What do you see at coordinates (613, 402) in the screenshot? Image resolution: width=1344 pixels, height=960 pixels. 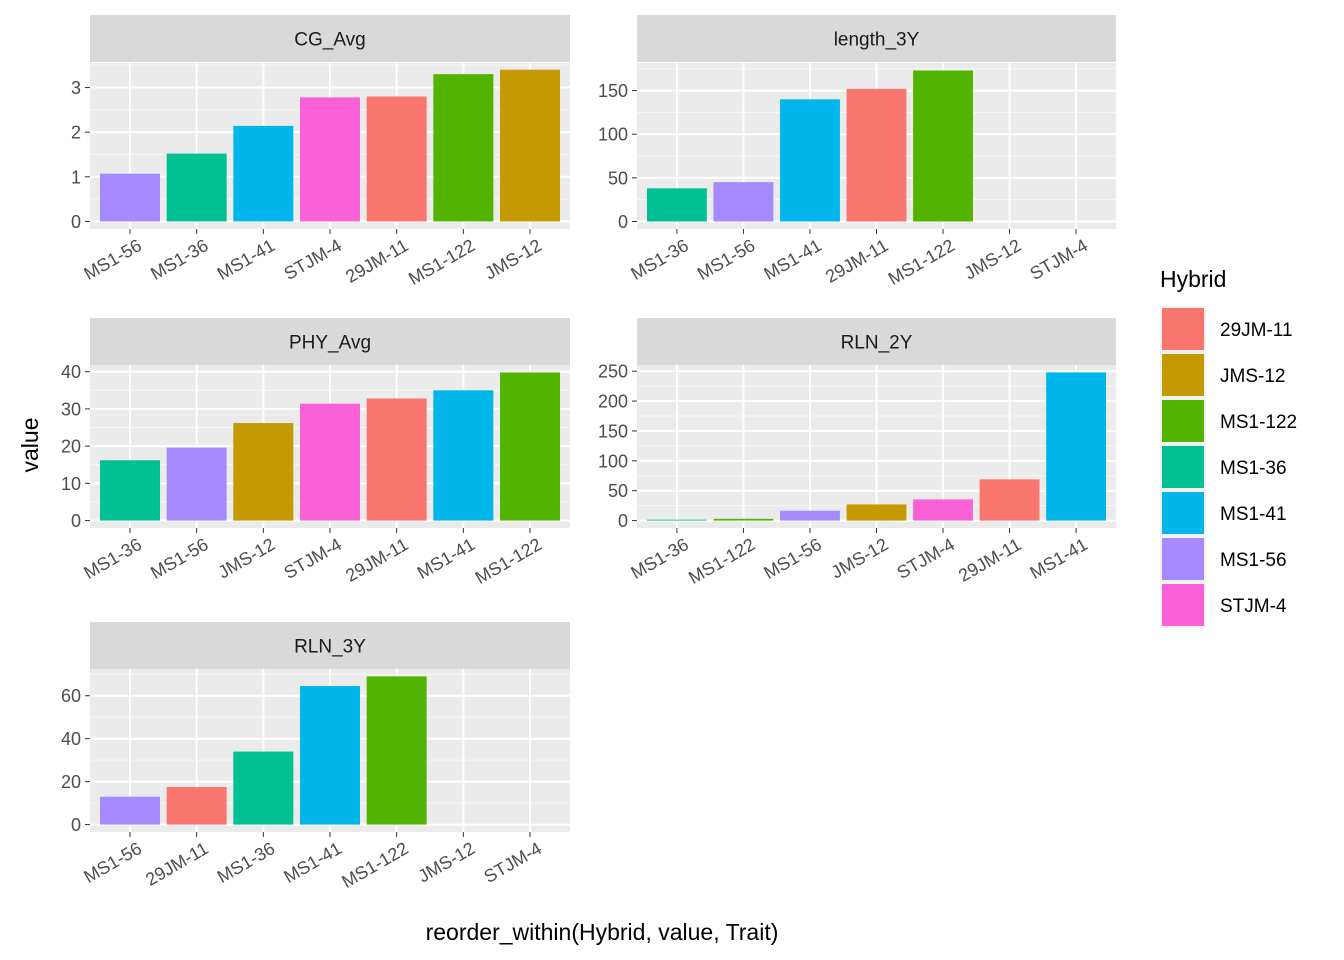 I see `y-tick-label: 200` at bounding box center [613, 402].